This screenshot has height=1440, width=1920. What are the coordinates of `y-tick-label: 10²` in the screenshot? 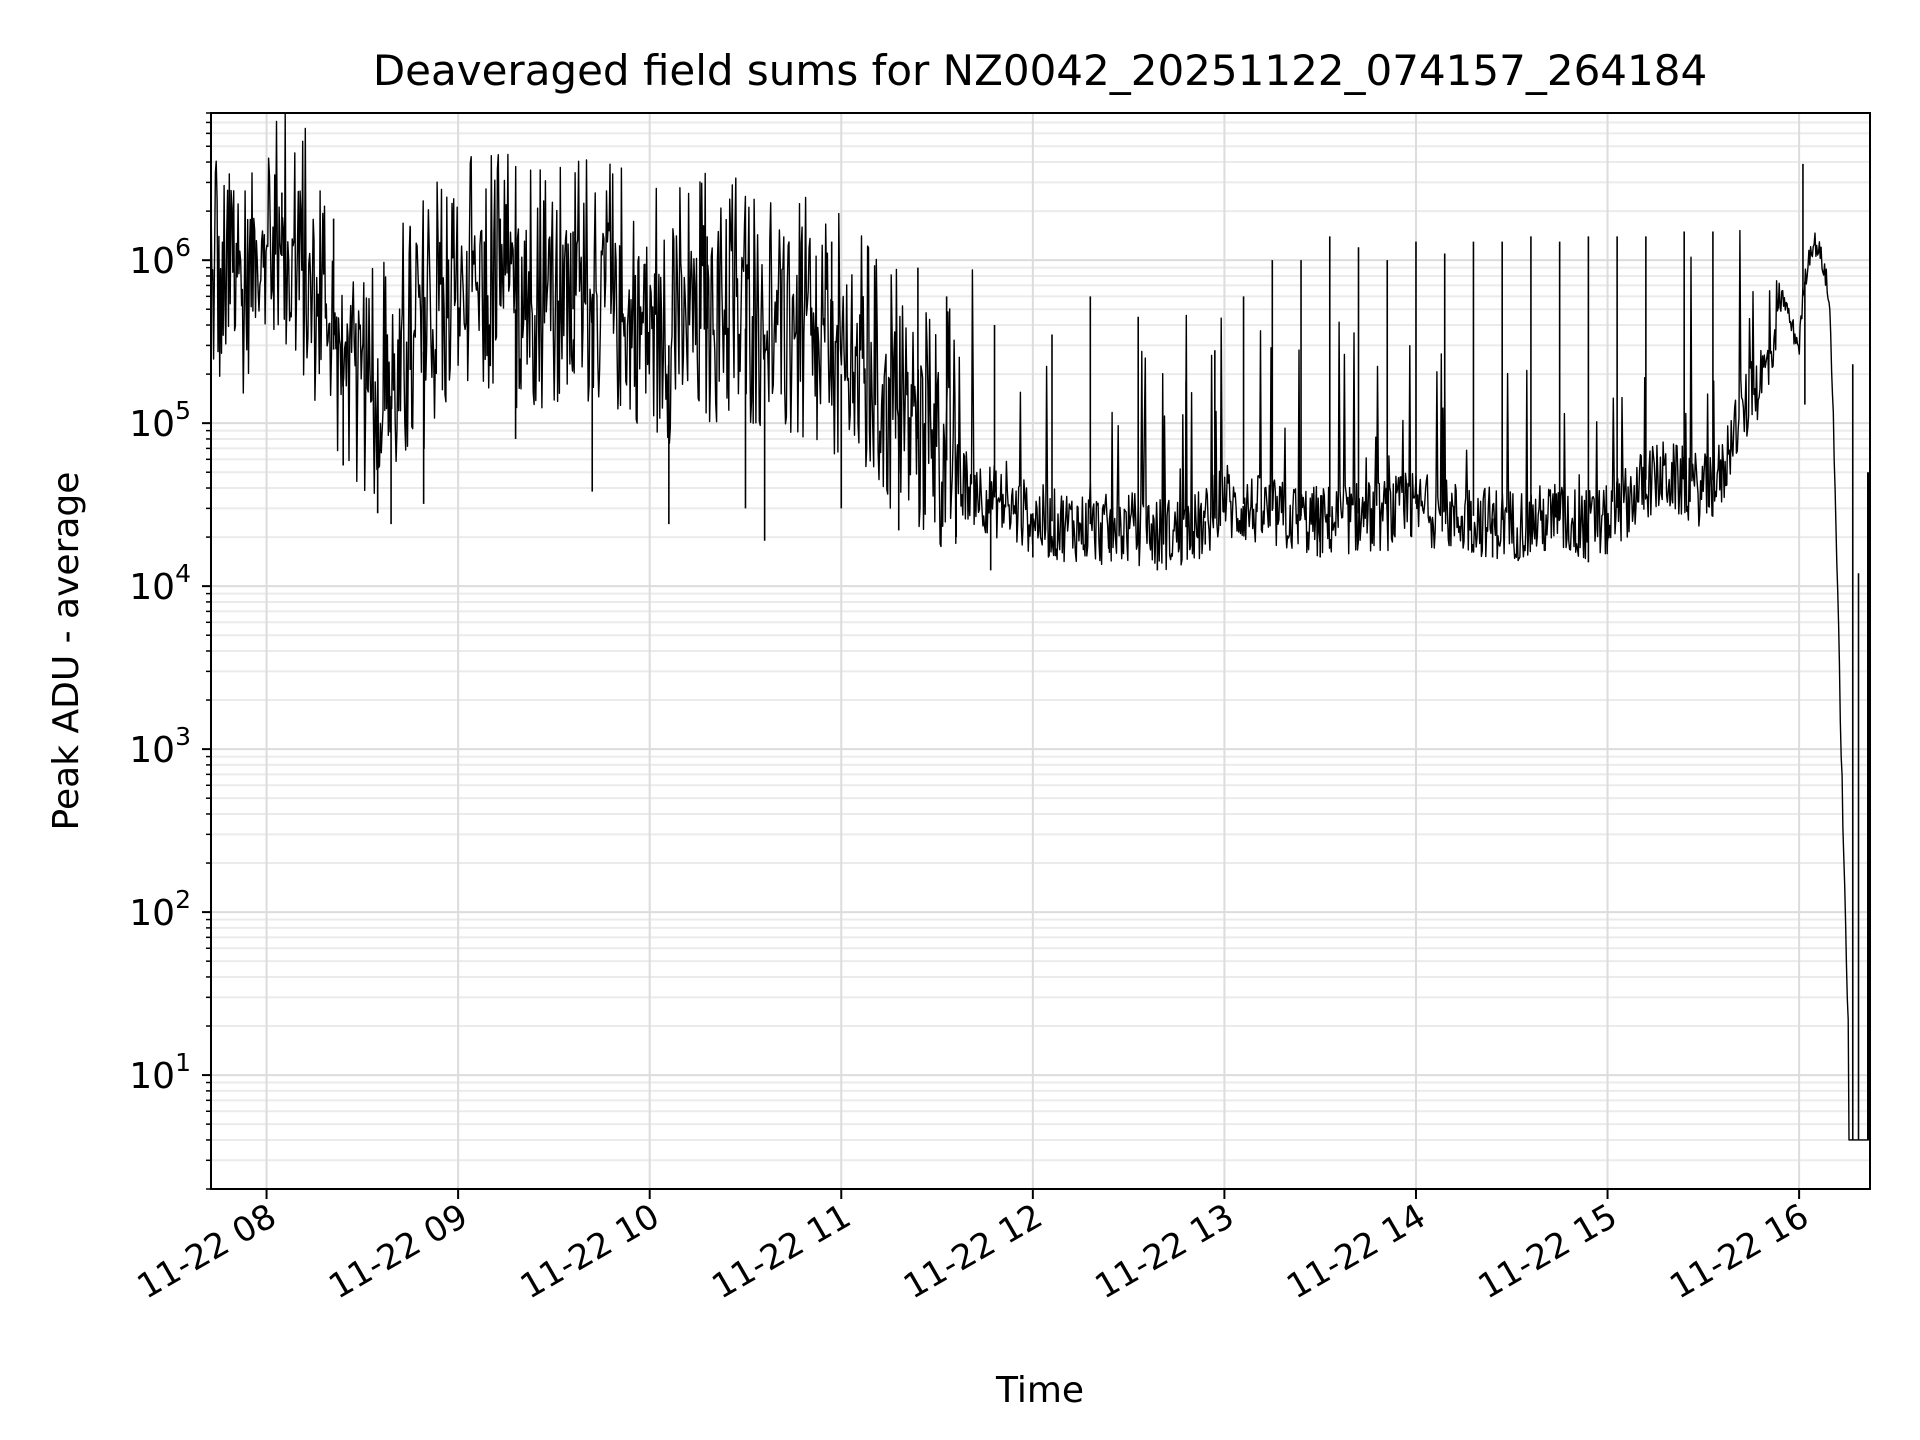 It's located at (160, 909).